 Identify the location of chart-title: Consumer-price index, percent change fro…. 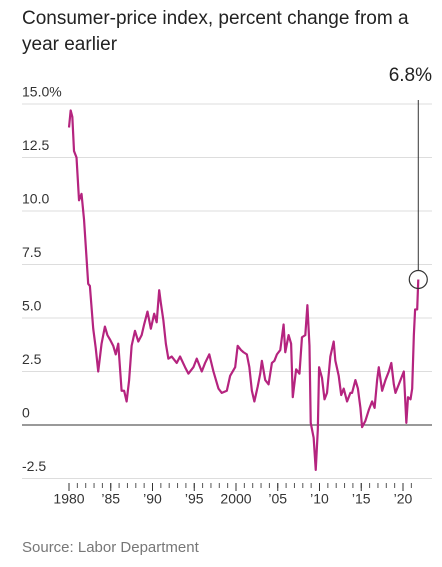
(215, 31).